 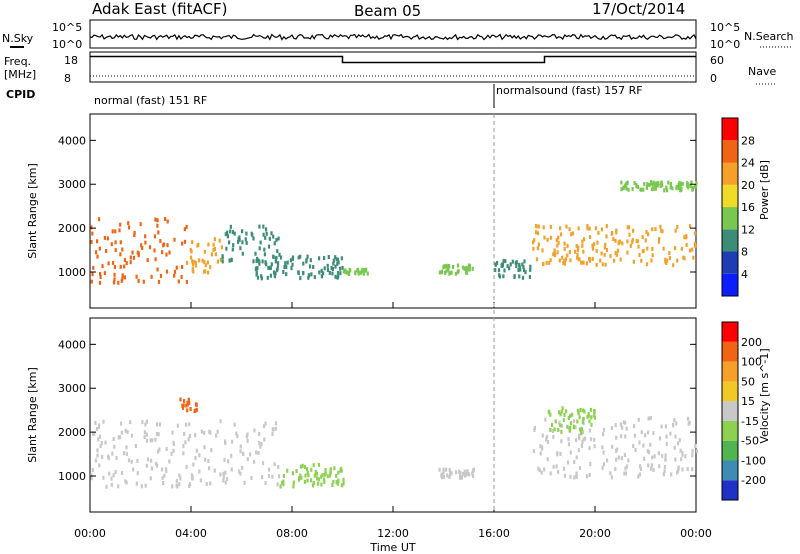 I want to click on y-tick-label: 4000, so click(x=72, y=344).